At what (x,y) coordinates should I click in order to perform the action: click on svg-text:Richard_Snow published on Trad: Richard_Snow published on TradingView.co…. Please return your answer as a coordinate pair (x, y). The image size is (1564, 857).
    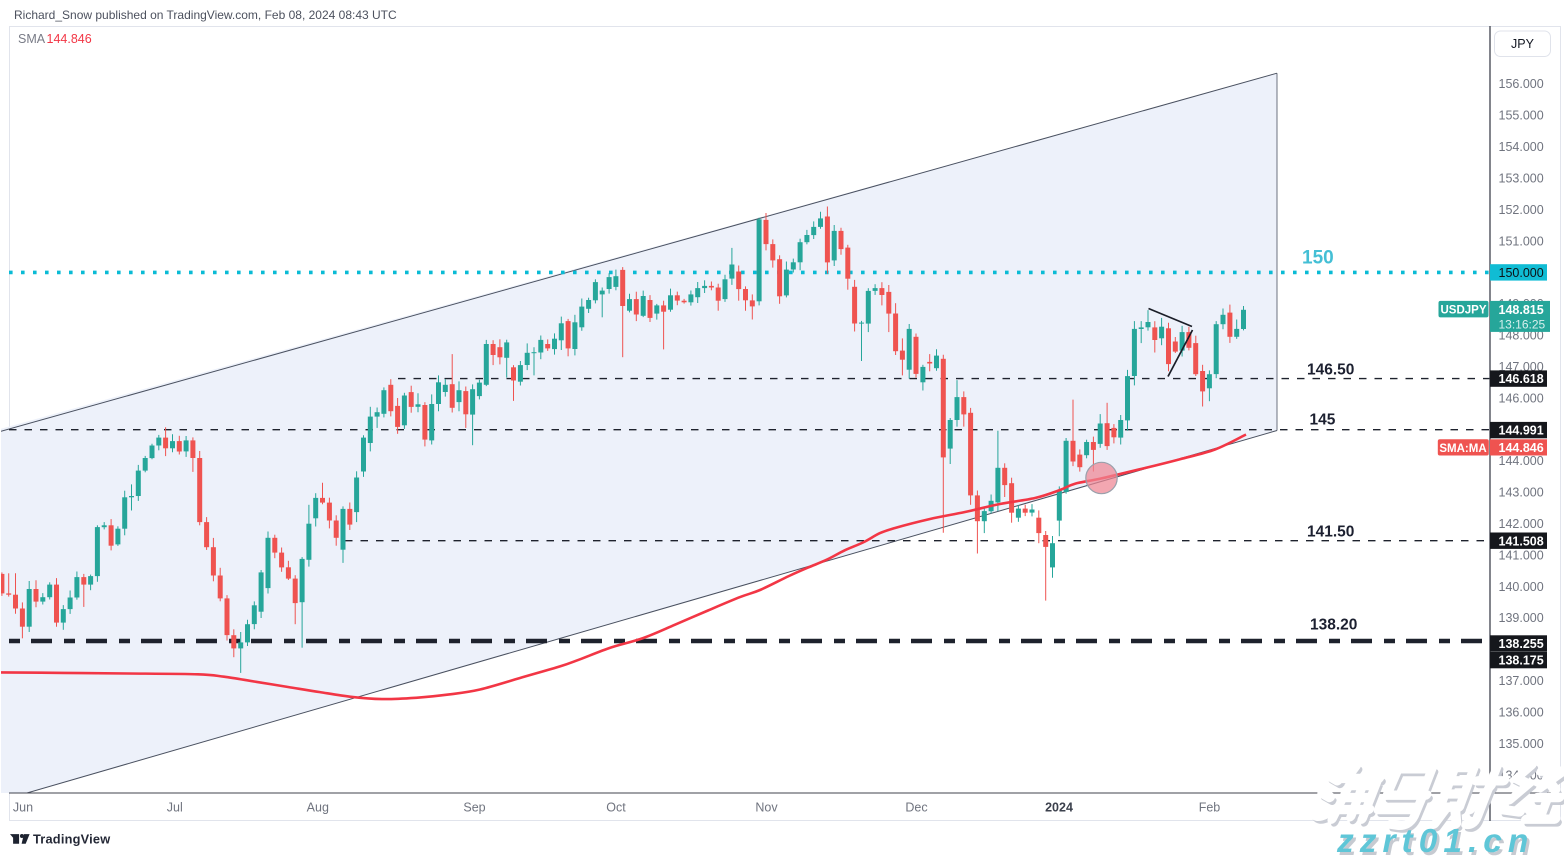
    Looking at the image, I should click on (205, 15).